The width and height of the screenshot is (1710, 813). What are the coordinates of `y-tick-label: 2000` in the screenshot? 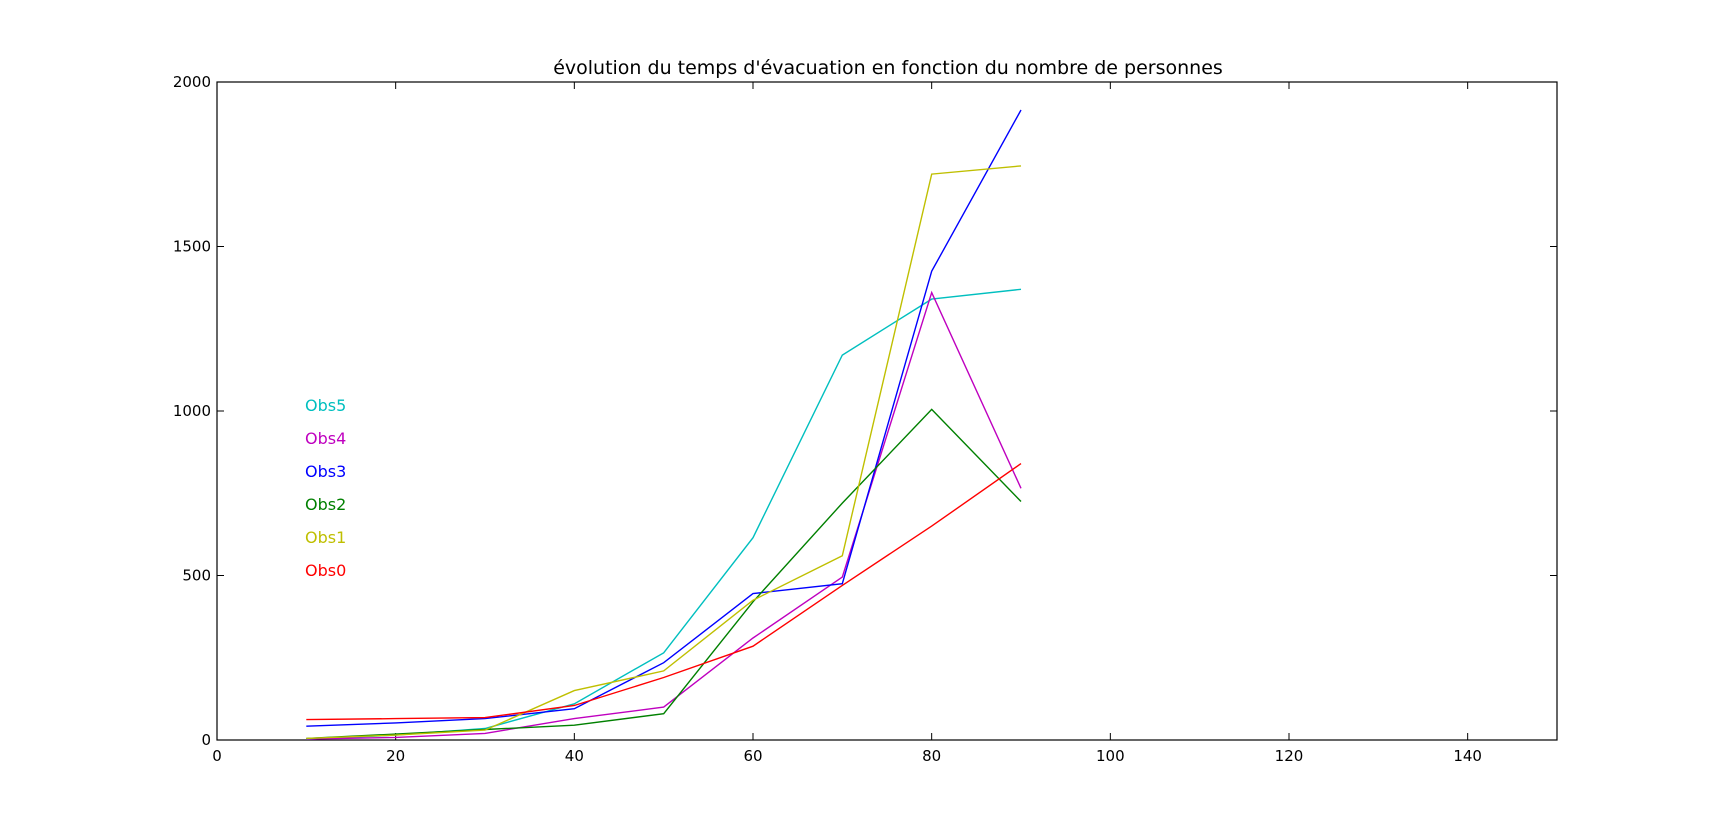 It's located at (192, 82).